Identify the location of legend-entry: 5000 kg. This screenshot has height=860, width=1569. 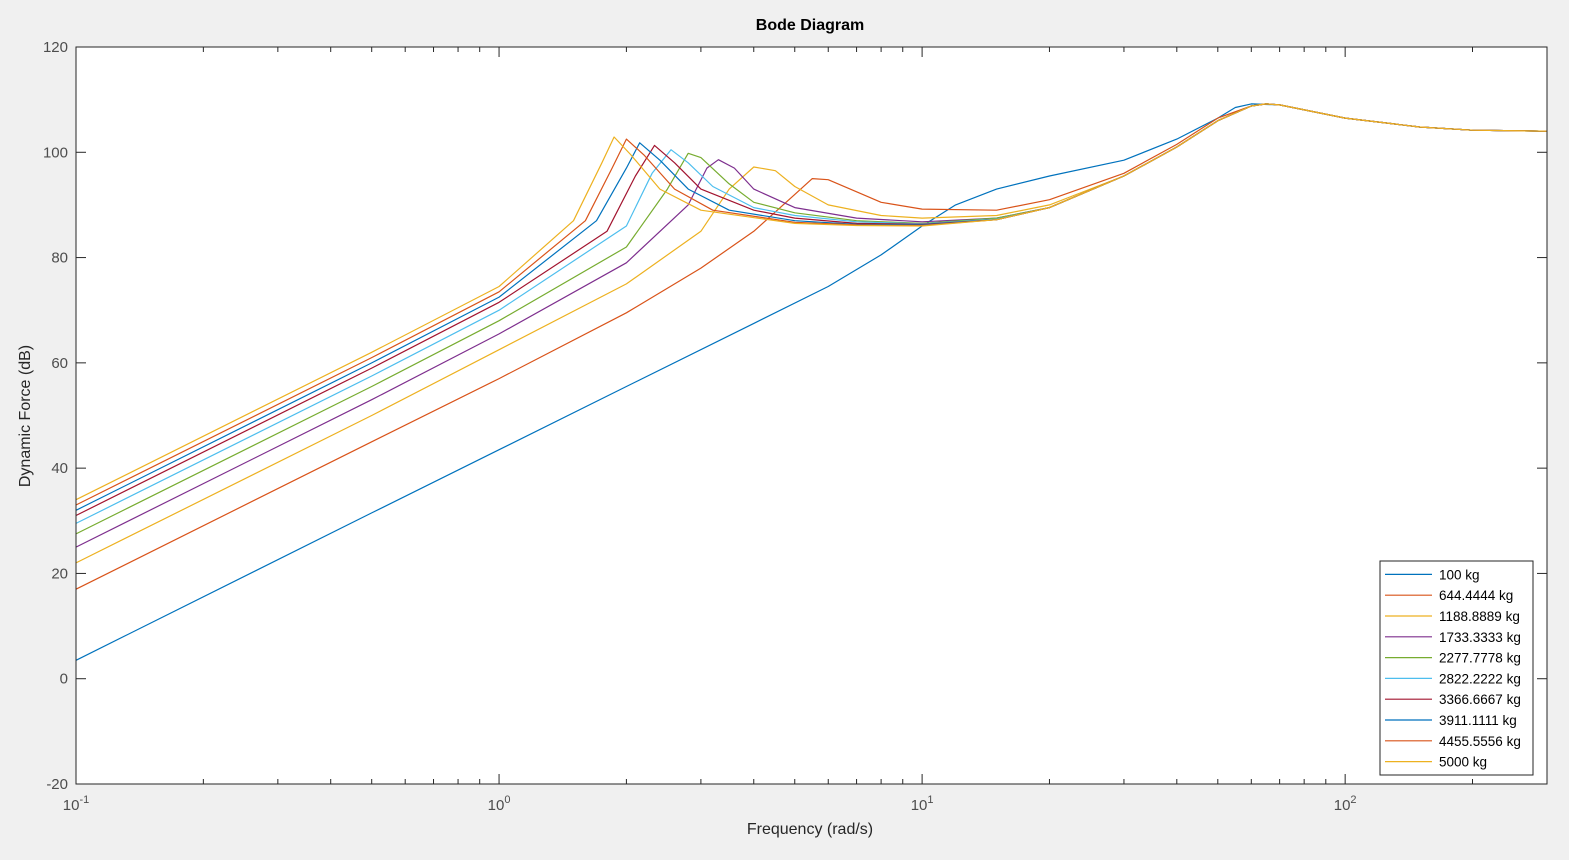
(1463, 762).